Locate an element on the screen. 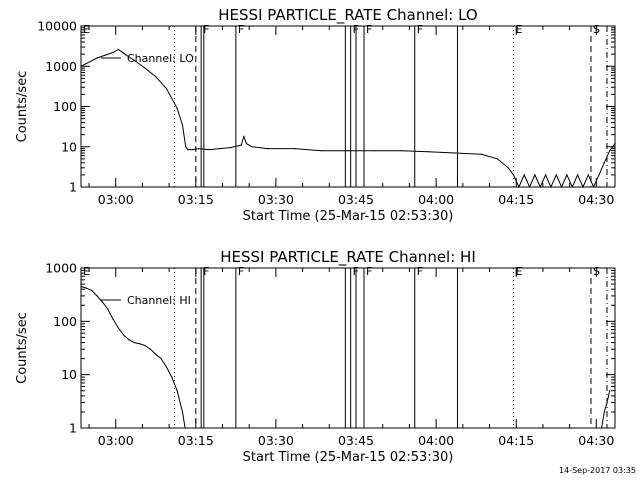  x-tick-label: 03:15 is located at coordinates (196, 440).